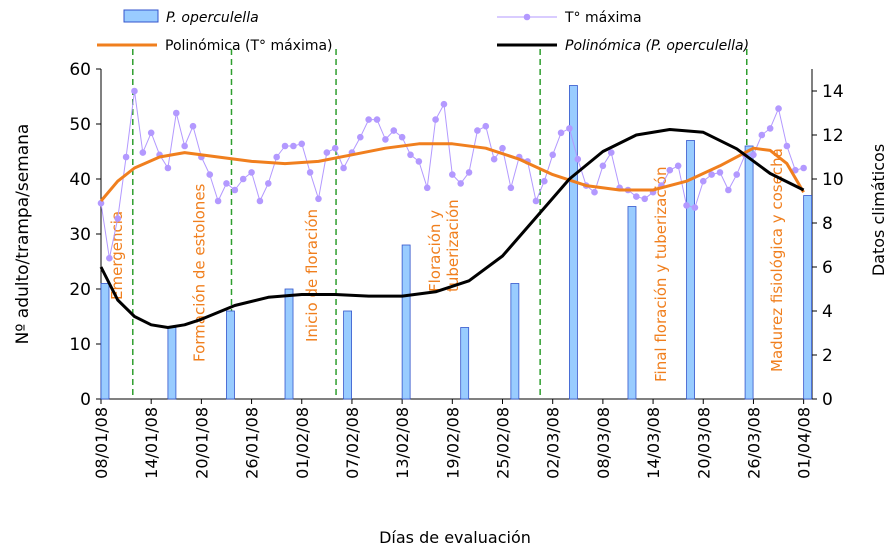 The width and height of the screenshot is (889, 558). I want to click on legend-label: Polinómica (P. operculella), so click(657, 46).